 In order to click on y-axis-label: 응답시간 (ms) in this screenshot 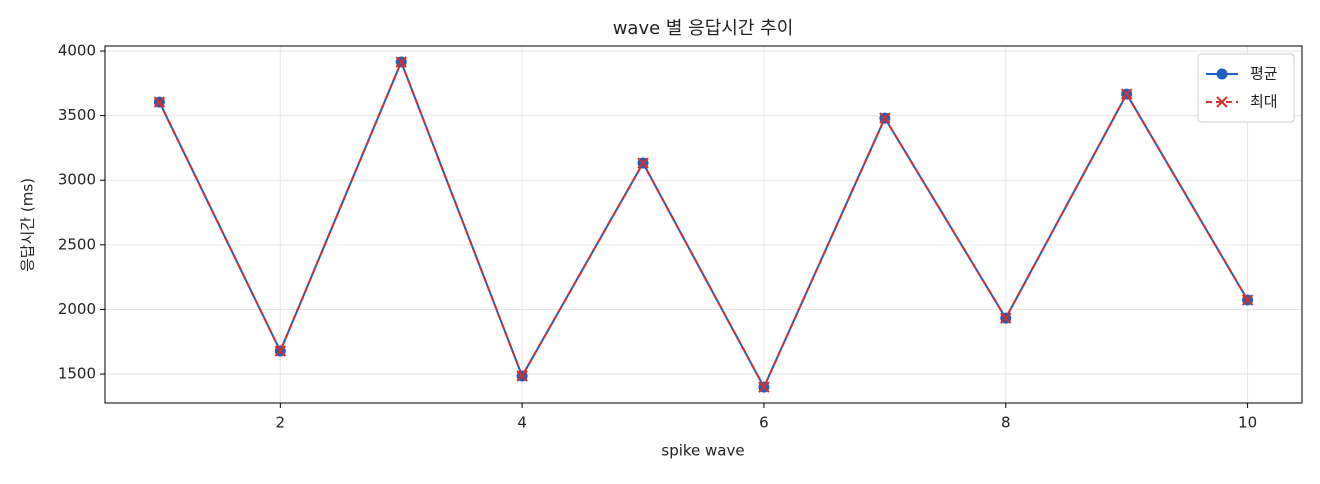, I will do `click(28, 225)`.